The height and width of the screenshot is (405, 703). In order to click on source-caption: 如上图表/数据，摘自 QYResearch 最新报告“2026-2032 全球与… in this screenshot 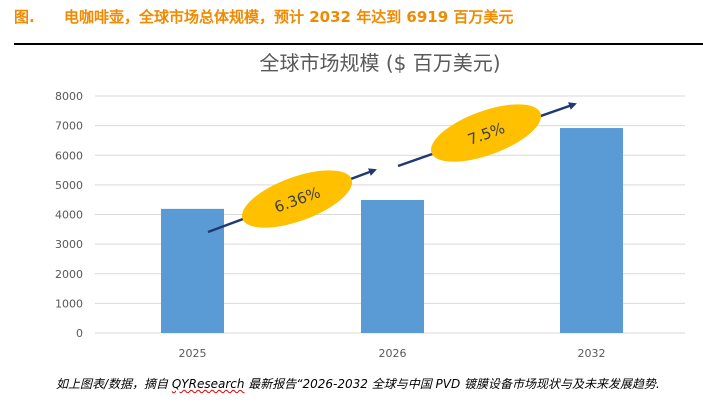, I will do `click(358, 383)`.